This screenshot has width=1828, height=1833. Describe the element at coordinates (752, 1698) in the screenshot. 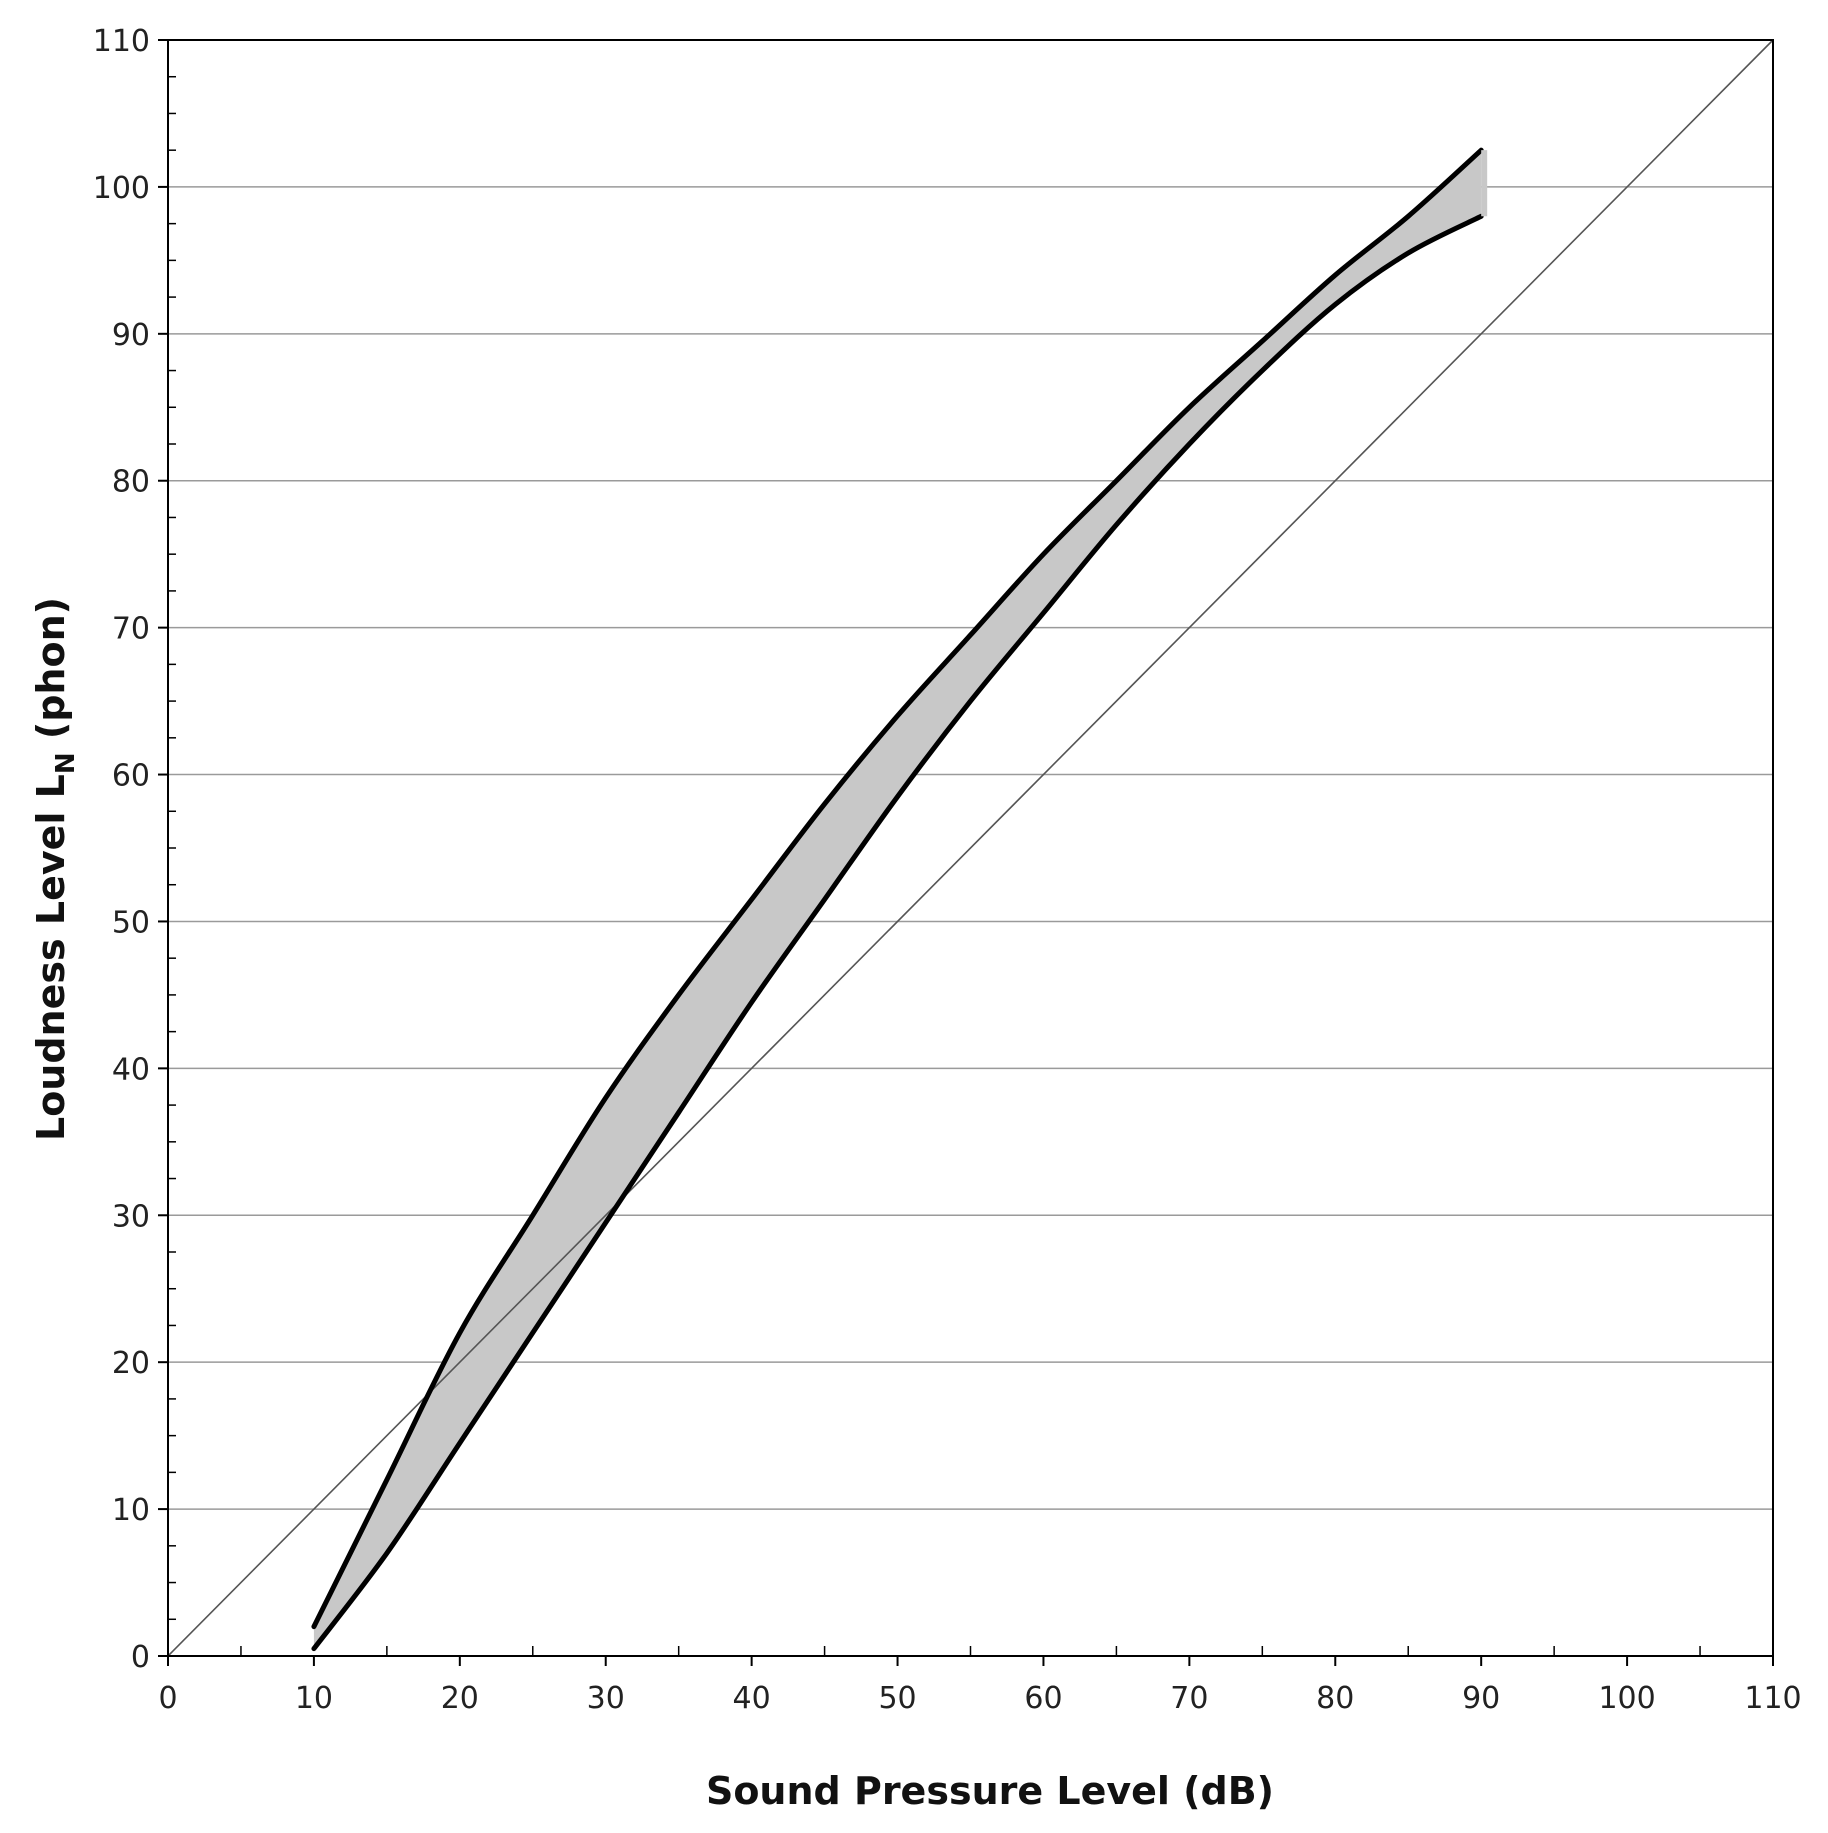

I see `x-tick-label: 40` at that location.